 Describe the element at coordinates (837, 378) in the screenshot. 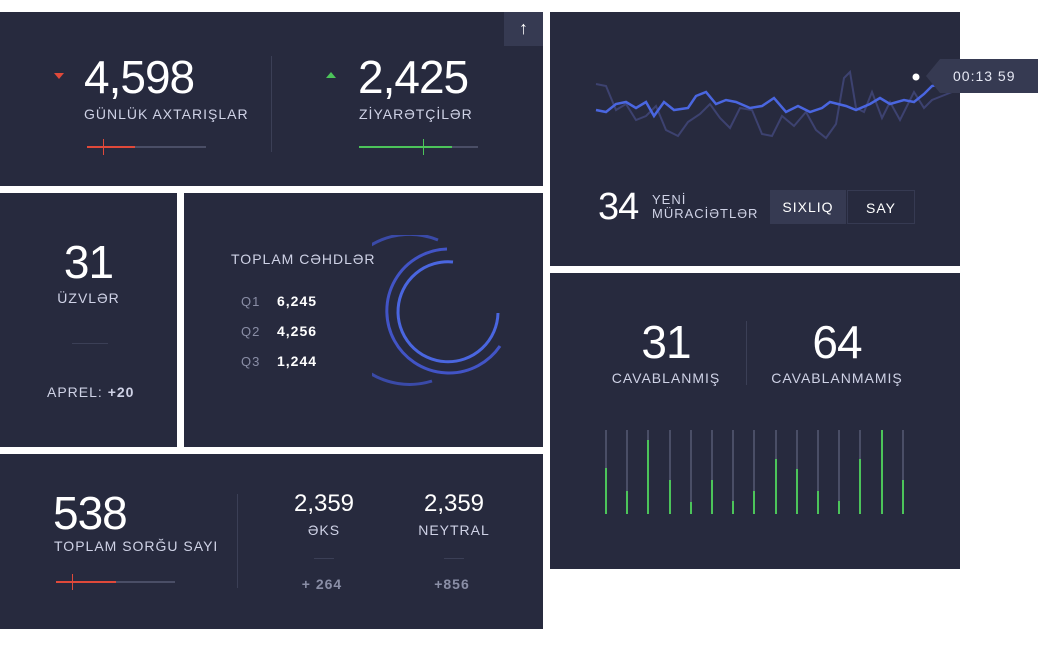

I see `unanswered-label: CAVABLANMAMIŞ` at that location.